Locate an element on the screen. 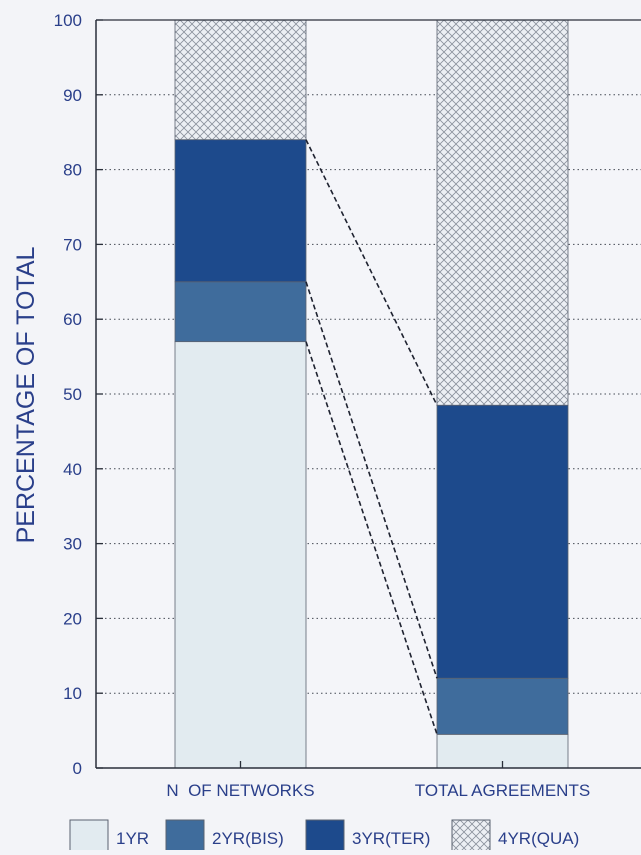 Image resolution: width=641 pixels, height=855 pixels. x-tick-labels: N OF NETWORKS TOTAL AGREEMENTS is located at coordinates (378, 790).